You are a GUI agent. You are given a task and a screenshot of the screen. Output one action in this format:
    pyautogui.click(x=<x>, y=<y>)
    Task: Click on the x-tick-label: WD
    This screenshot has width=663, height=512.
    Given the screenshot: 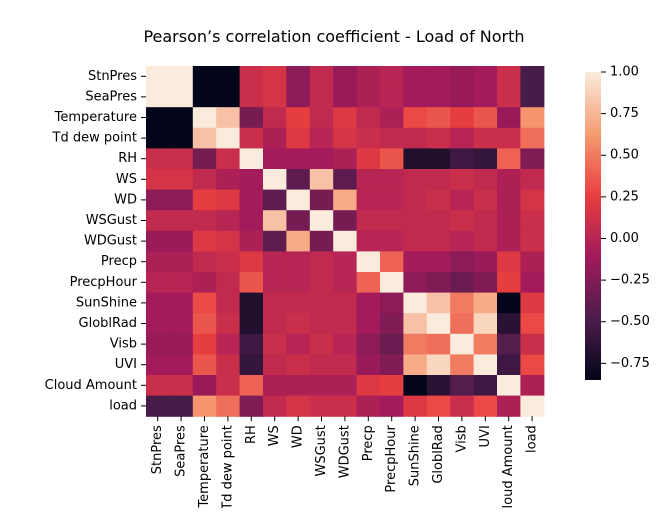 What is the action you would take?
    pyautogui.click(x=298, y=436)
    